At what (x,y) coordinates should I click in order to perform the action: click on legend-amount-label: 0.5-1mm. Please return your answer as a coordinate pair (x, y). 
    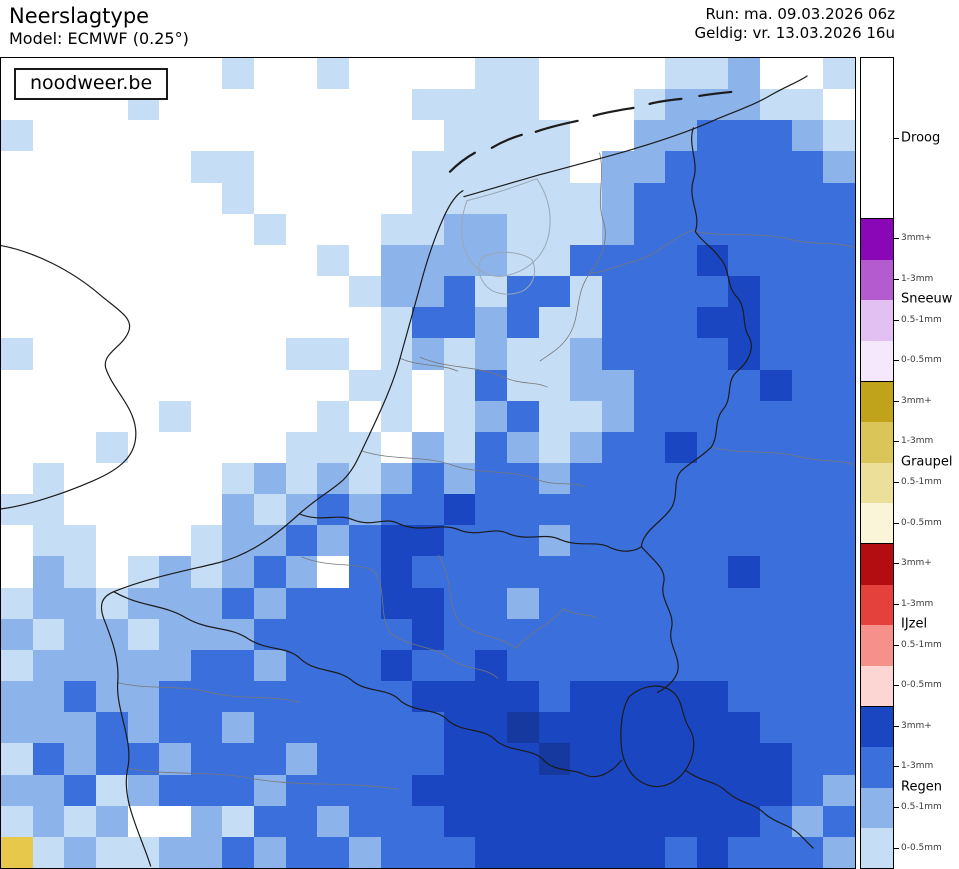
    Looking at the image, I should click on (921, 807).